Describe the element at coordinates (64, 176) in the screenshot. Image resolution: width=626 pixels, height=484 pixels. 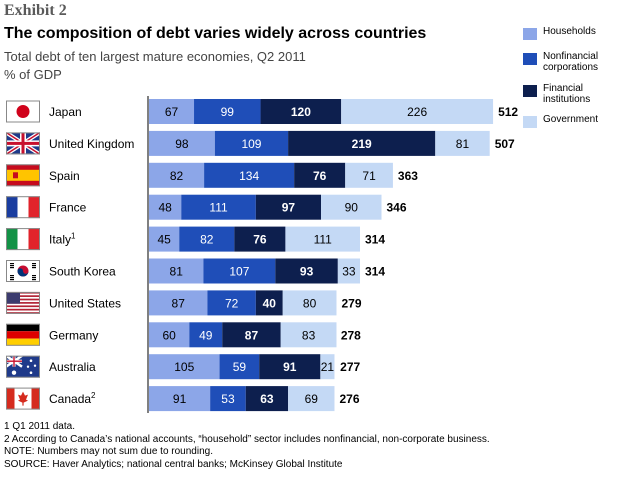
I see `country-label: Spain` at that location.